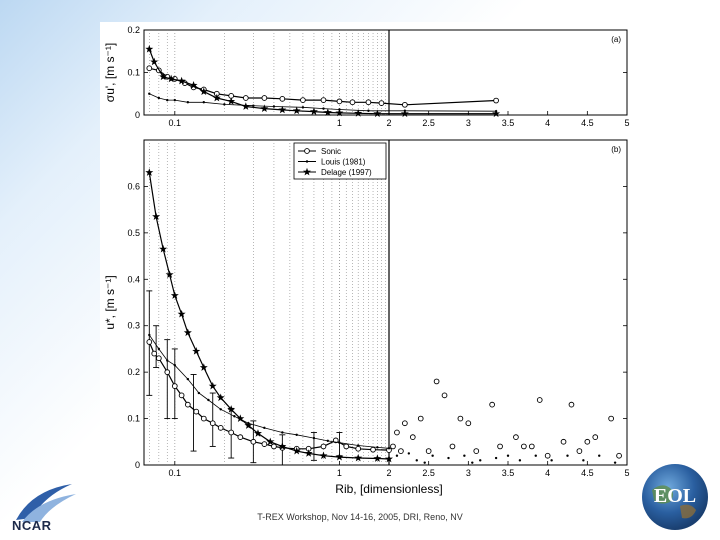 The height and width of the screenshot is (540, 720). What do you see at coordinates (428, 123) in the screenshot?
I see `x-tick-label: 2.5` at bounding box center [428, 123].